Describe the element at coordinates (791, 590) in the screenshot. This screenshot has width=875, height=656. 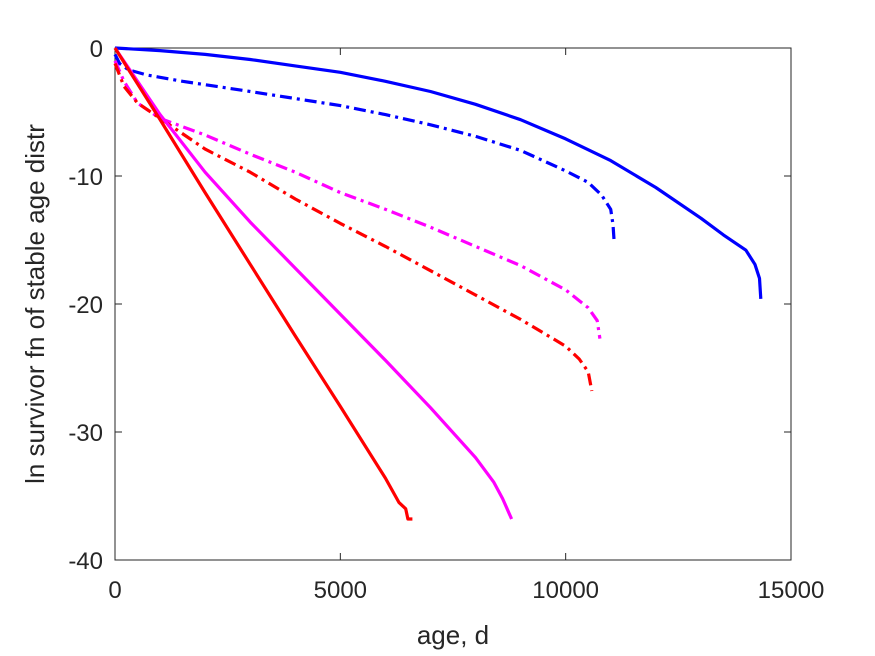
I see `x-tick-label: 15000` at that location.